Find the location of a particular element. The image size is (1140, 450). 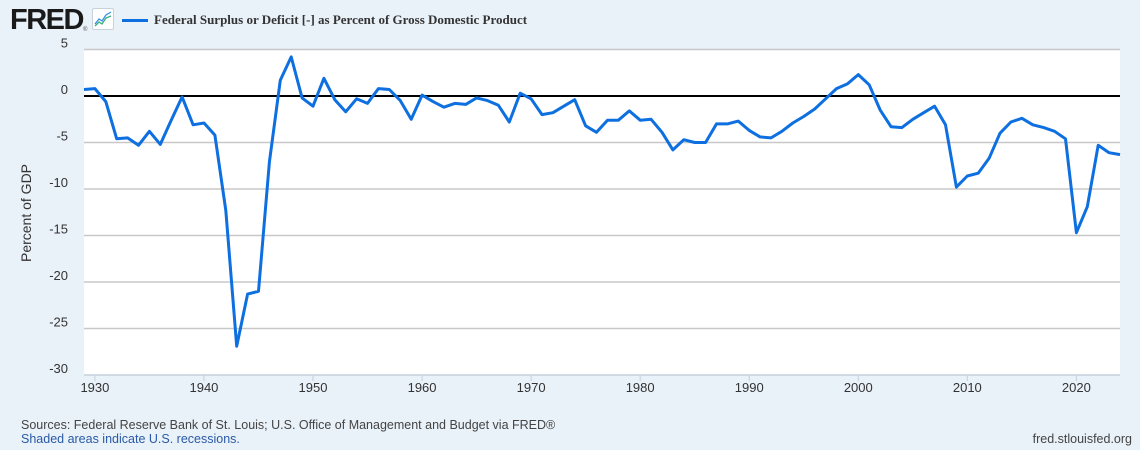

registered-mark: ® is located at coordinates (85, 30).